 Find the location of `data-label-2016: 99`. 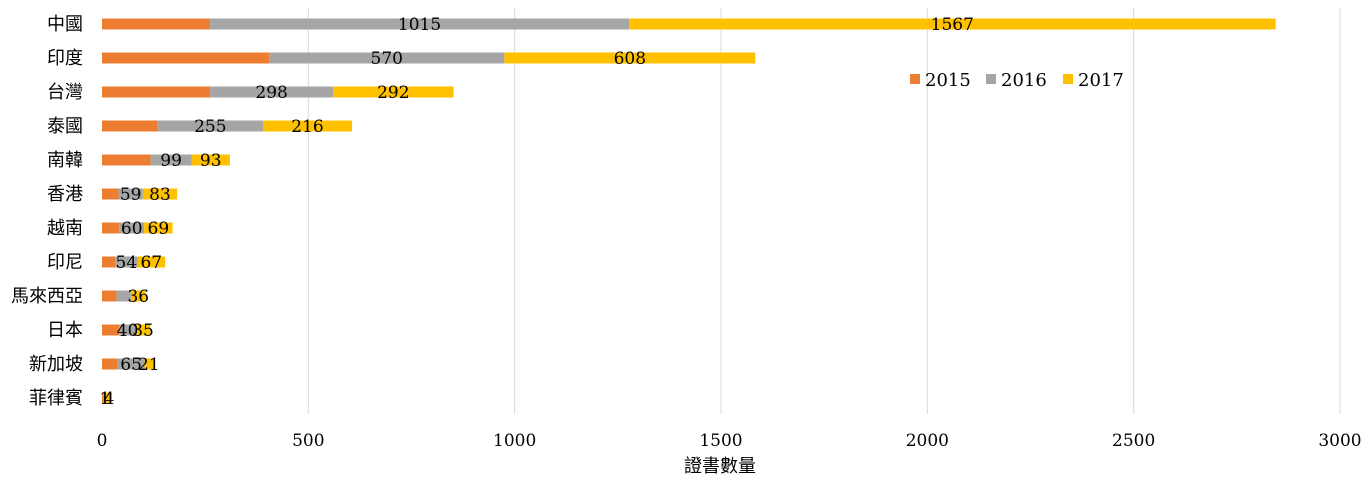

data-label-2016: 99 is located at coordinates (171, 161).